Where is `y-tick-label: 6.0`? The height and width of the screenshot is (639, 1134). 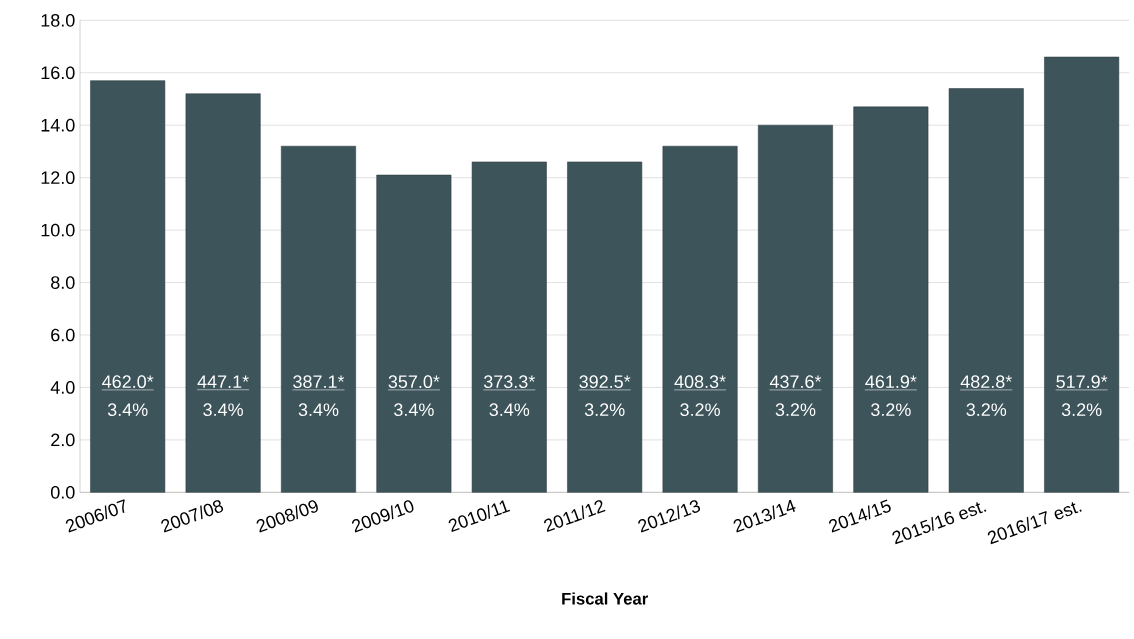
y-tick-label: 6.0 is located at coordinates (63, 335).